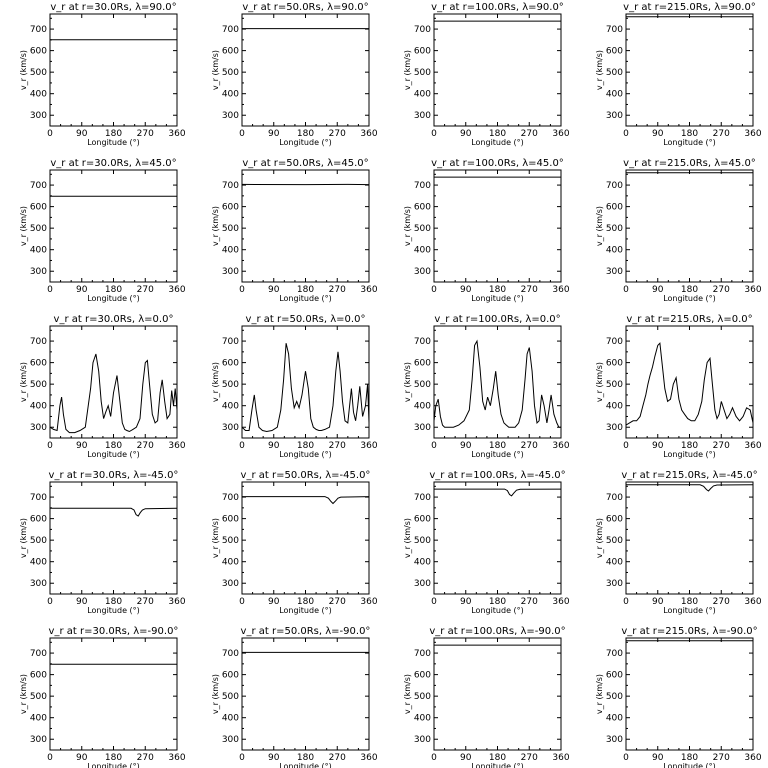  I want to click on panel-title: v_r at r=30.0Rs, λ=-90.0°, so click(114, 631).